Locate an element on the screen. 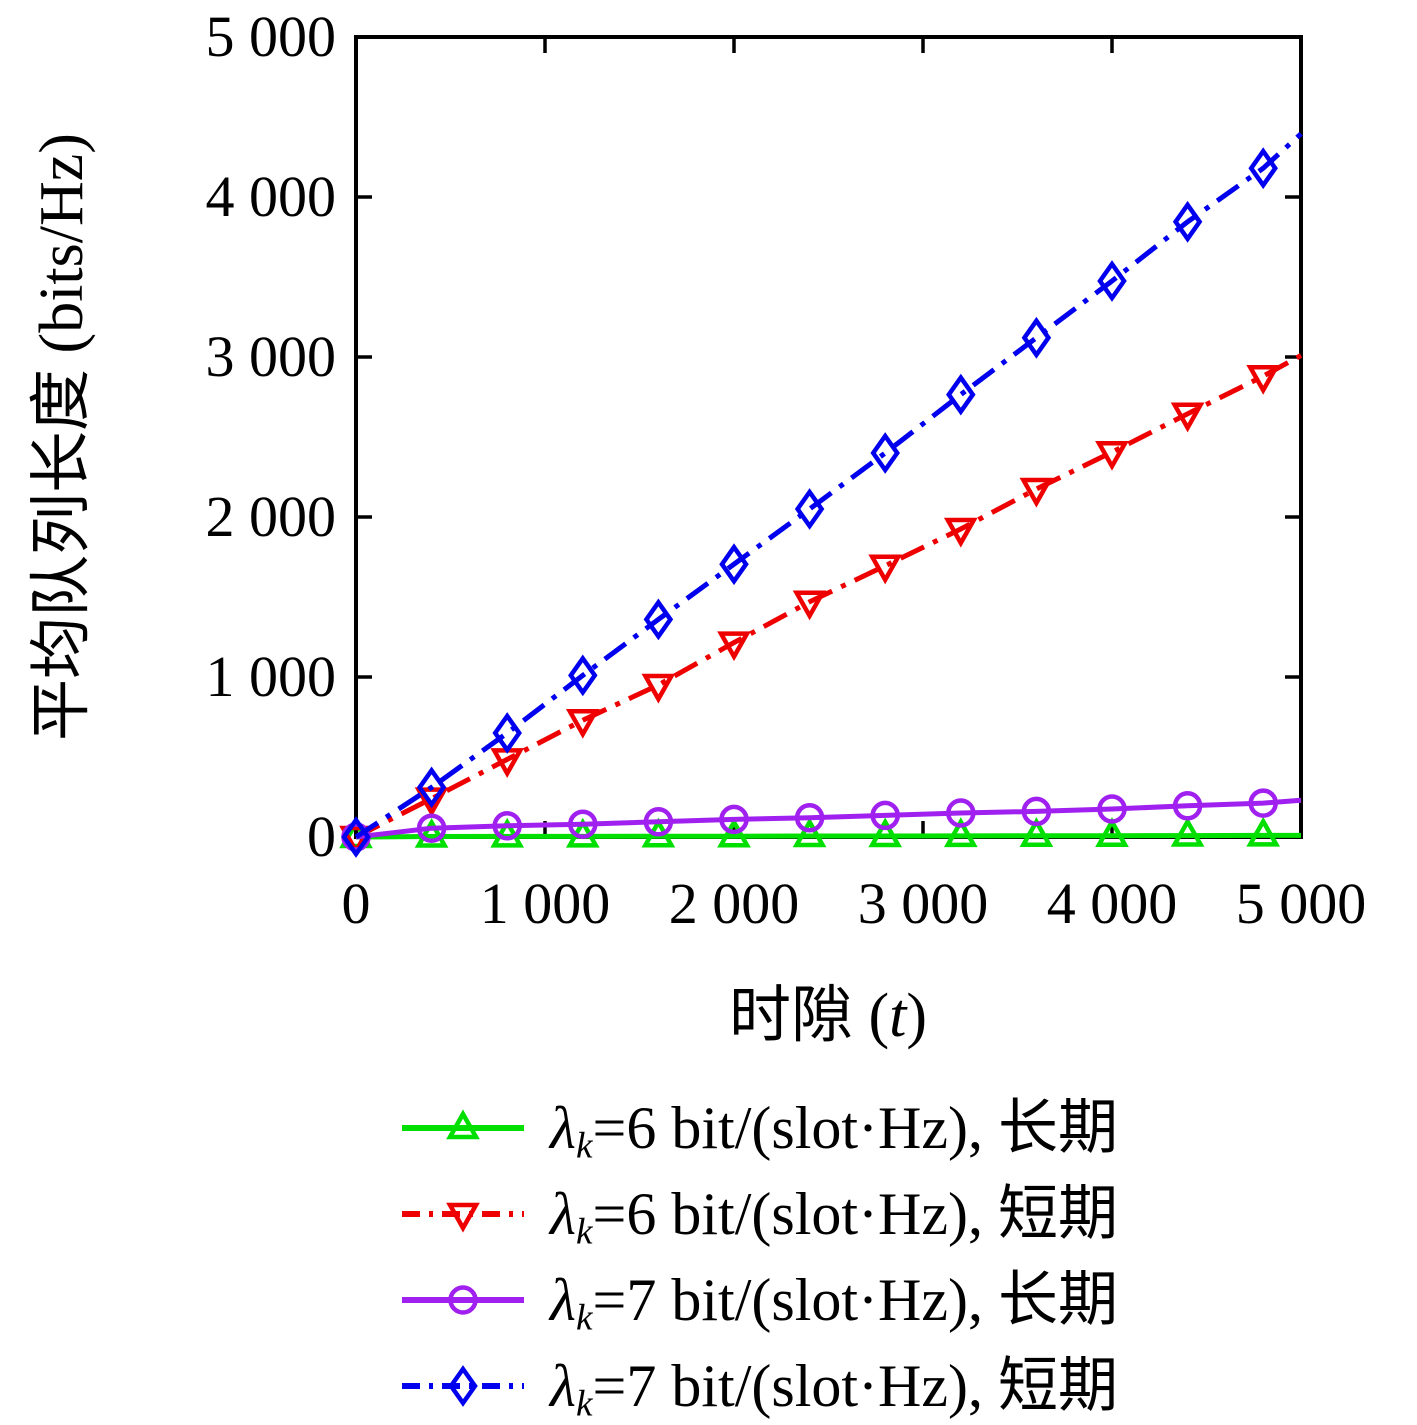 Image resolution: width=1417 pixels, height=1425 pixels. x-tick-label: 5 000 is located at coordinates (1301, 903).